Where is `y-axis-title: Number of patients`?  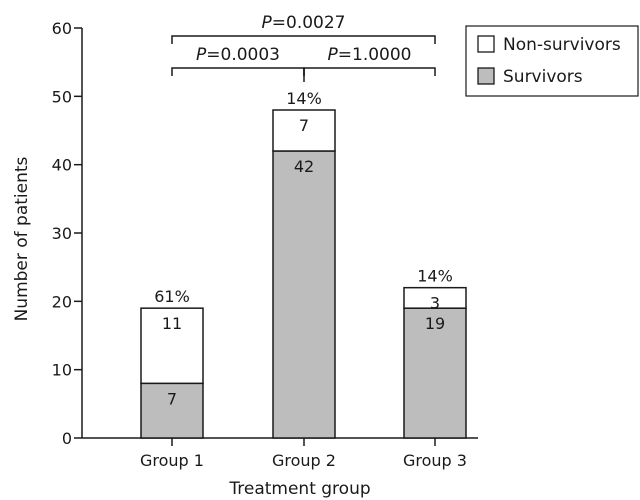 y-axis-title: Number of patients is located at coordinates (22, 238).